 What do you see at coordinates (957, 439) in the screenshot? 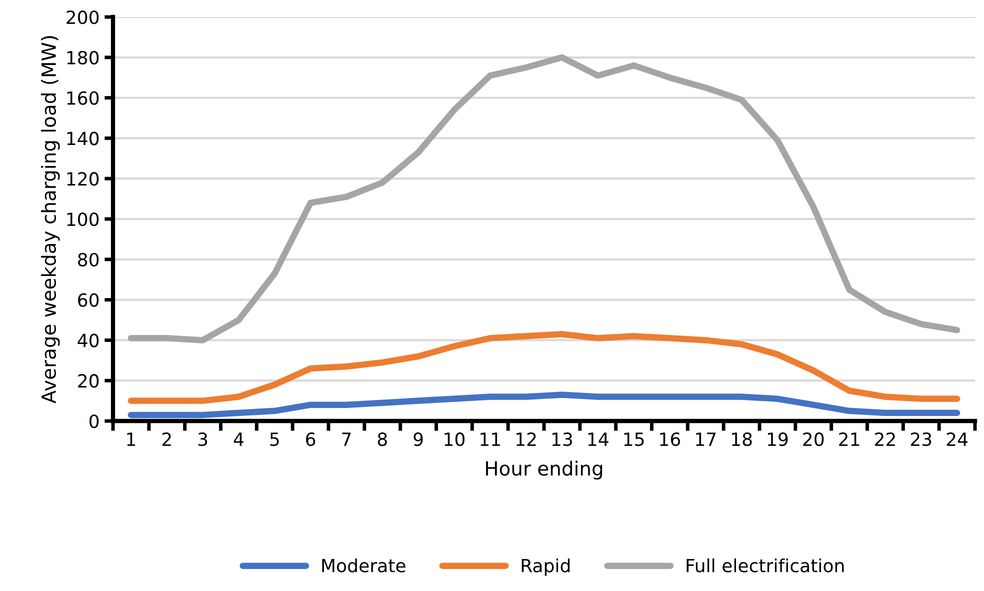
I see `x-tick-label: 24` at bounding box center [957, 439].